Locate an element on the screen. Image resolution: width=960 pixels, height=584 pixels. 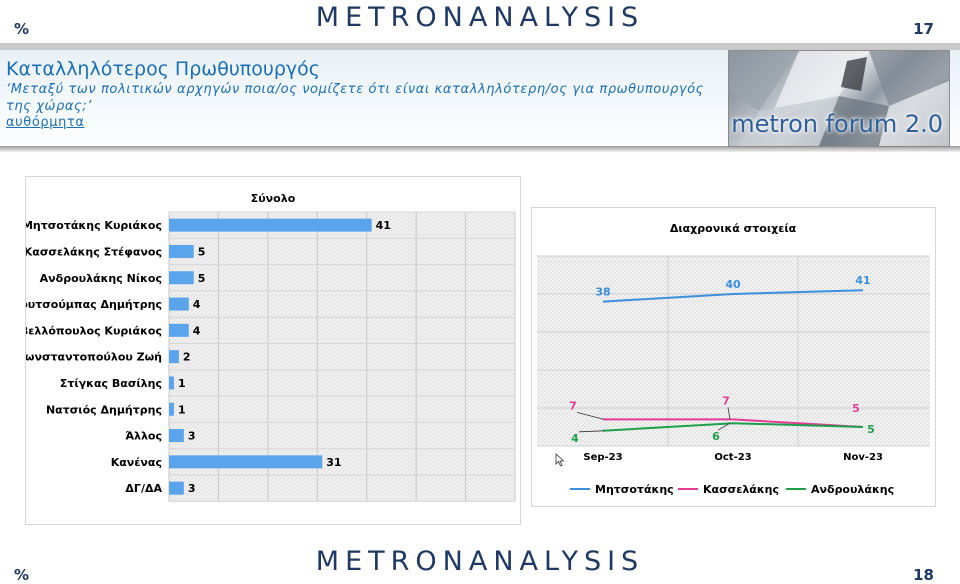
bar-value-label: 41 is located at coordinates (383, 225).